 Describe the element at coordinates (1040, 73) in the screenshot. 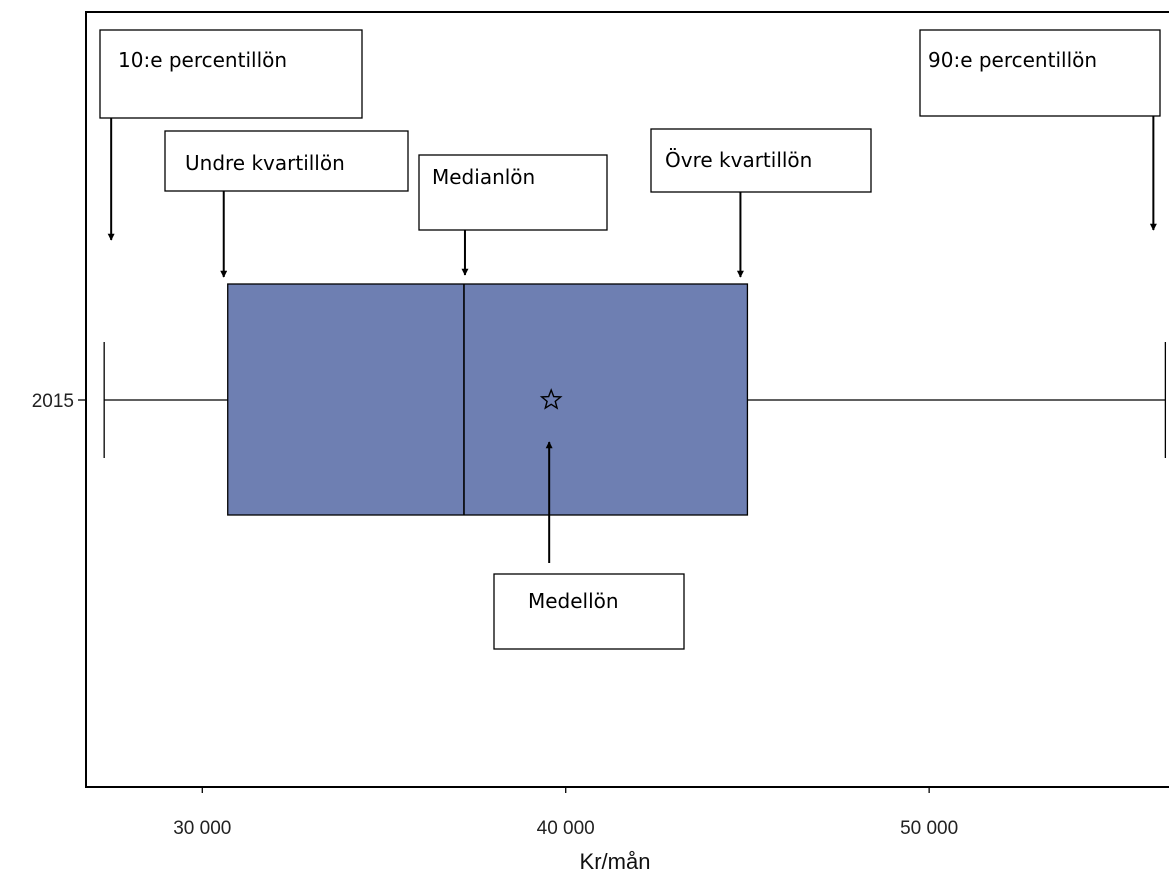

I see `p90-callout-box` at that location.